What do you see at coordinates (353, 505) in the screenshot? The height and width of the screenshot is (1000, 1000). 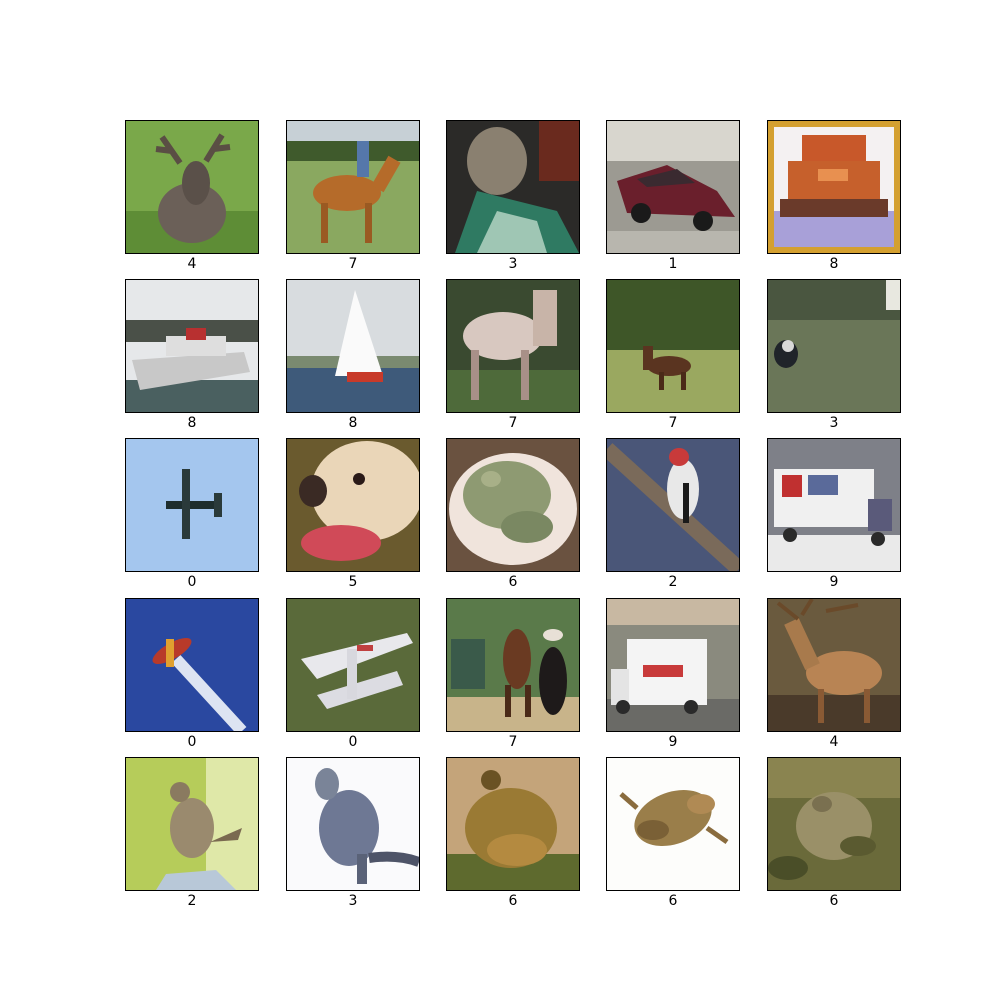 I see `dog-photo` at bounding box center [353, 505].